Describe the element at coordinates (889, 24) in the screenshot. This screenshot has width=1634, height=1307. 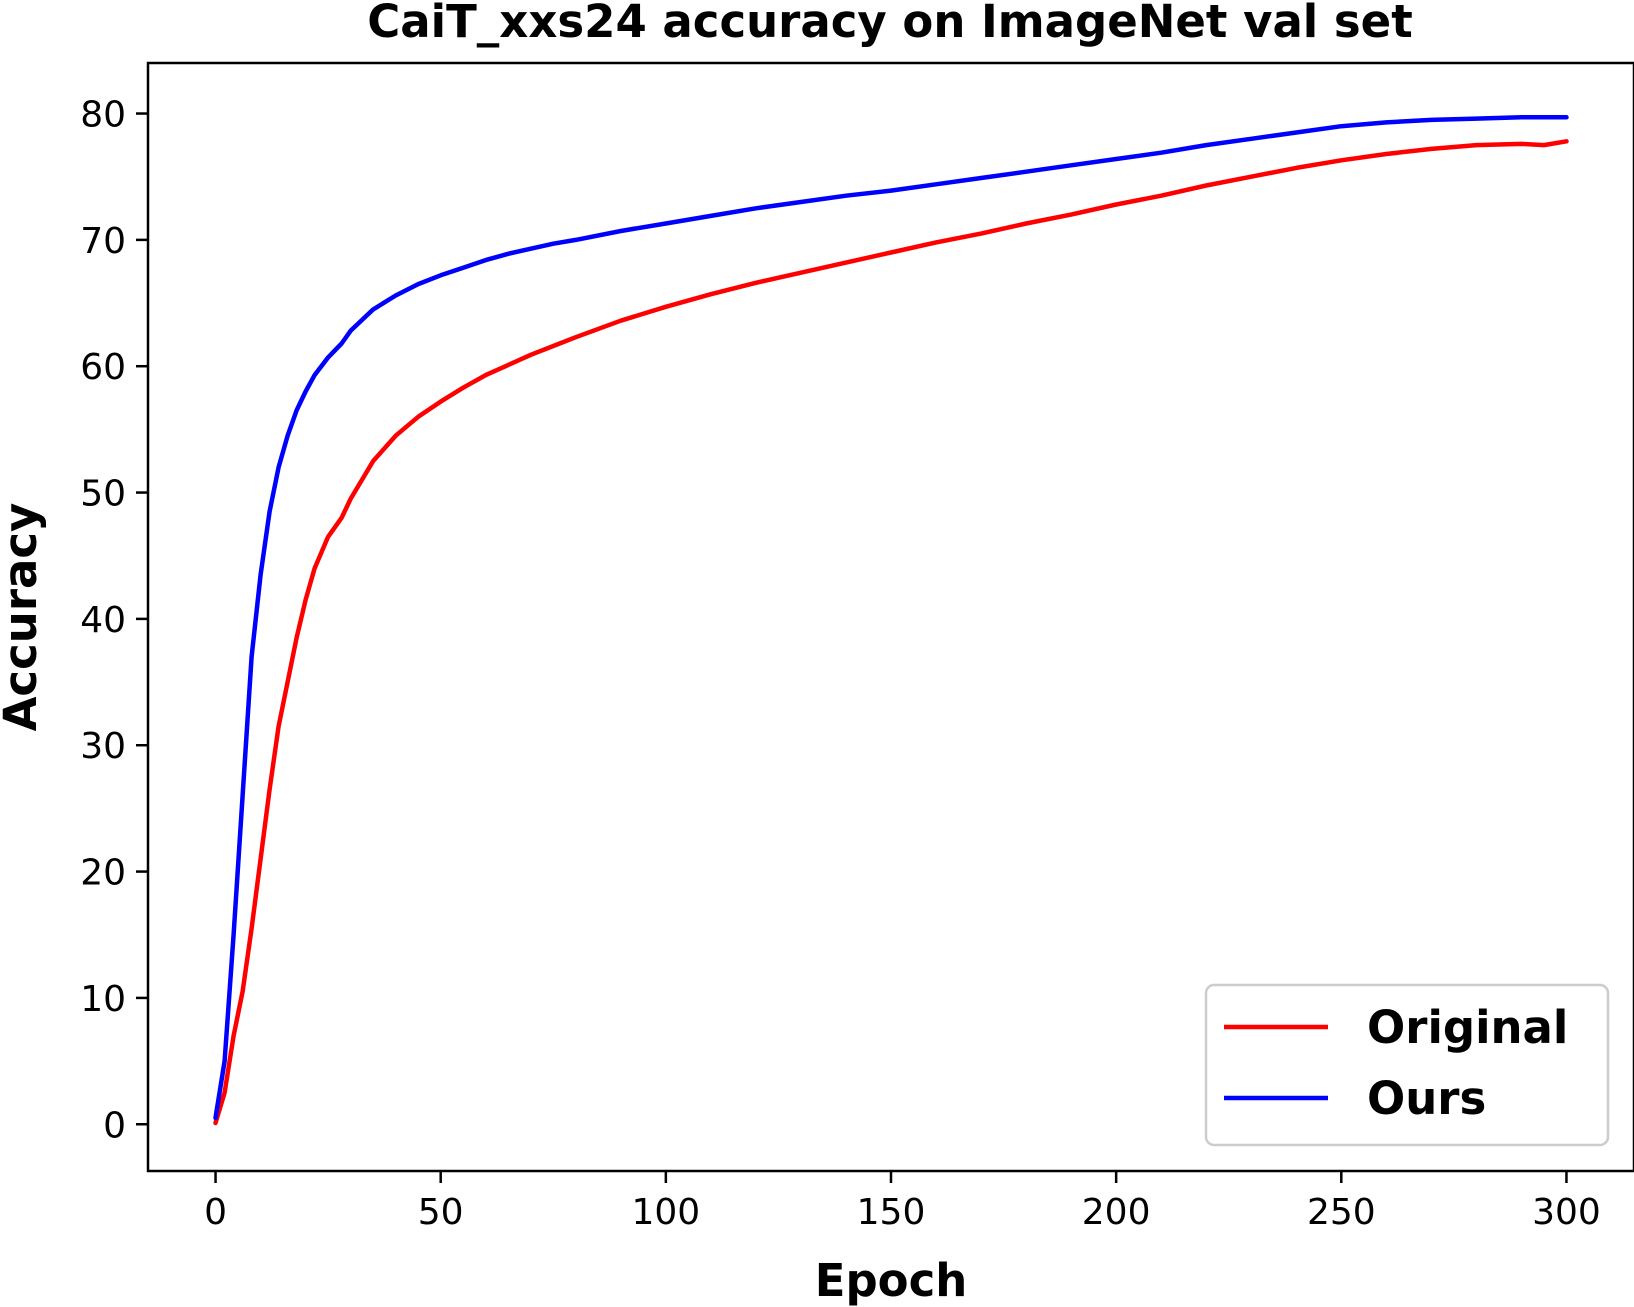
I see `chart-title: CaiT_xxs24 accuracy on ImageNet val set` at that location.